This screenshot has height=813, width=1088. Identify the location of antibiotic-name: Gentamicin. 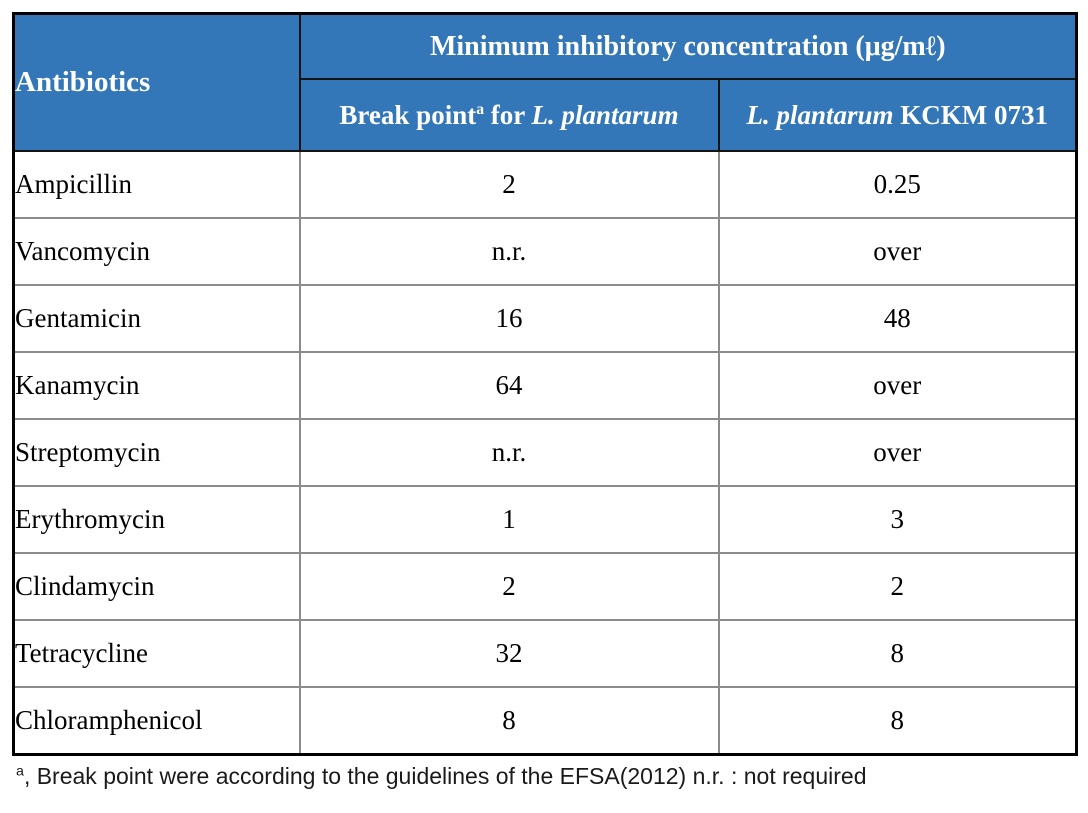
(156, 318).